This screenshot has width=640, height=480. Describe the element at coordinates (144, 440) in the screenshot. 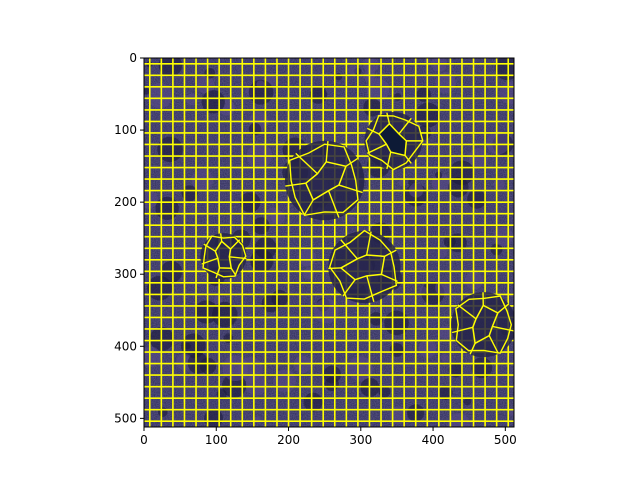

I see `x-tick-label: 0` at that location.